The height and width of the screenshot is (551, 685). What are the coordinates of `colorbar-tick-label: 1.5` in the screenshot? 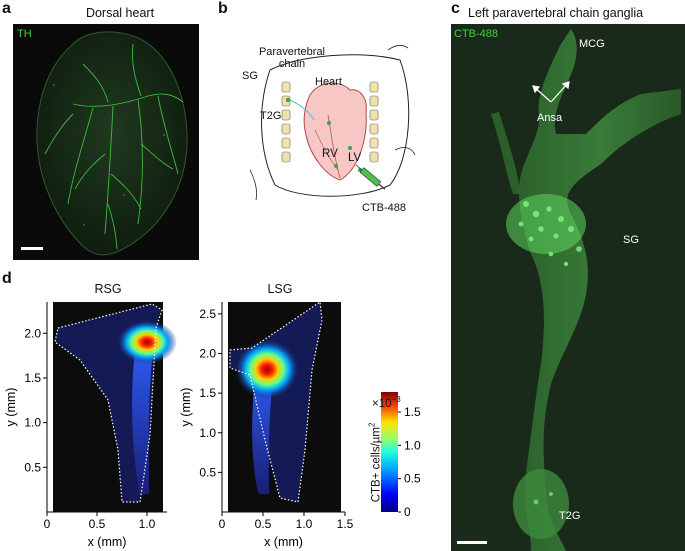 It's located at (412, 412).